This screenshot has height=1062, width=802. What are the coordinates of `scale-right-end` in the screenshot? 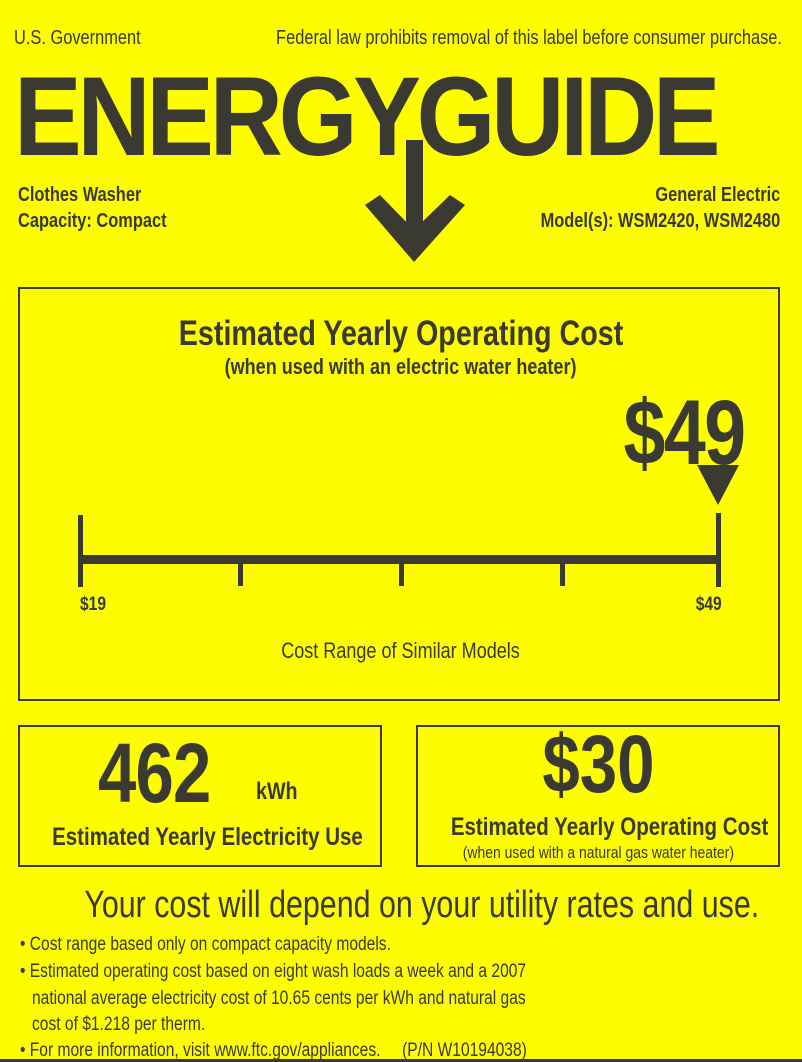 It's located at (718, 550).